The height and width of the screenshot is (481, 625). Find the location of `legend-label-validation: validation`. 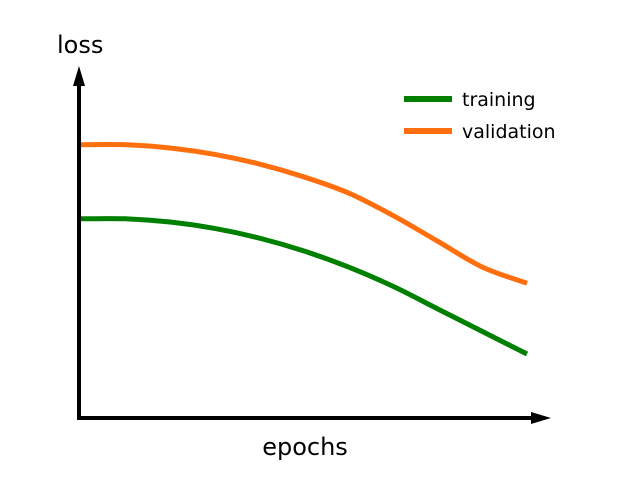

legend-label-validation: validation is located at coordinates (509, 132).